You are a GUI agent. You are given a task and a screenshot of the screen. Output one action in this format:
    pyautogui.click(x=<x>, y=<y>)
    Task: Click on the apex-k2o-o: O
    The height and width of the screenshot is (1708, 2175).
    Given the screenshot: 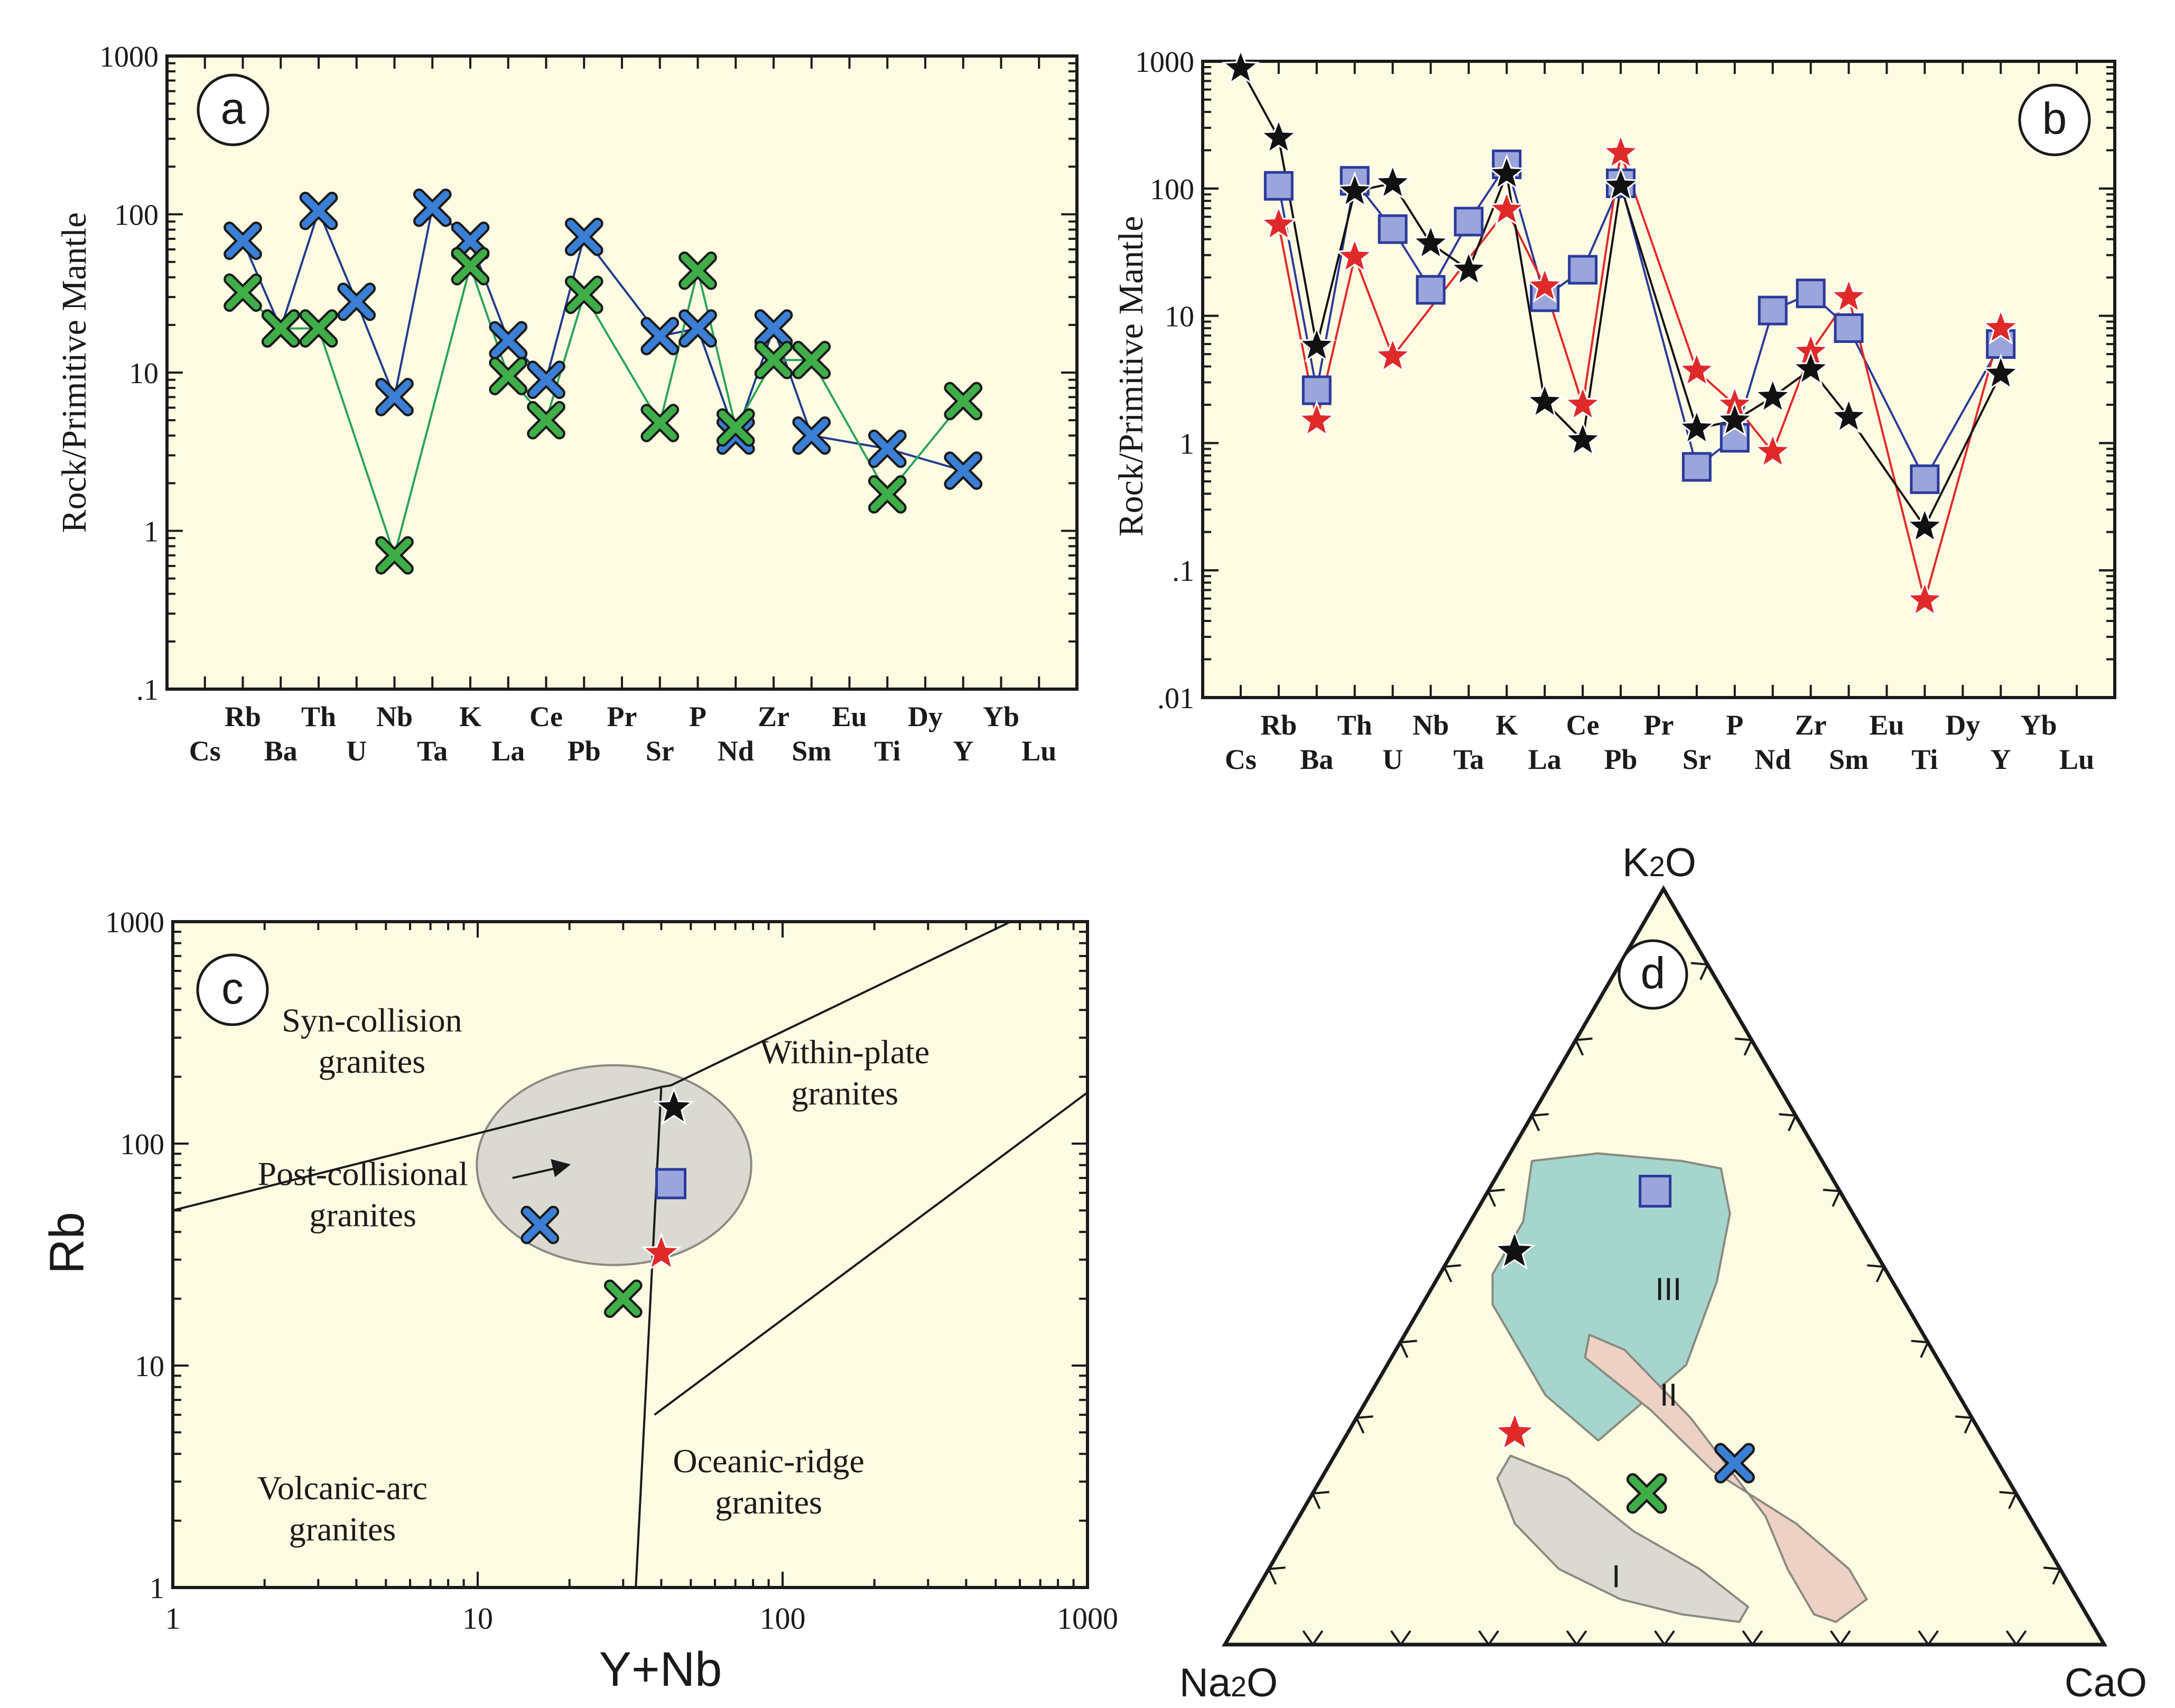 What is the action you would take?
    pyautogui.click(x=1680, y=863)
    